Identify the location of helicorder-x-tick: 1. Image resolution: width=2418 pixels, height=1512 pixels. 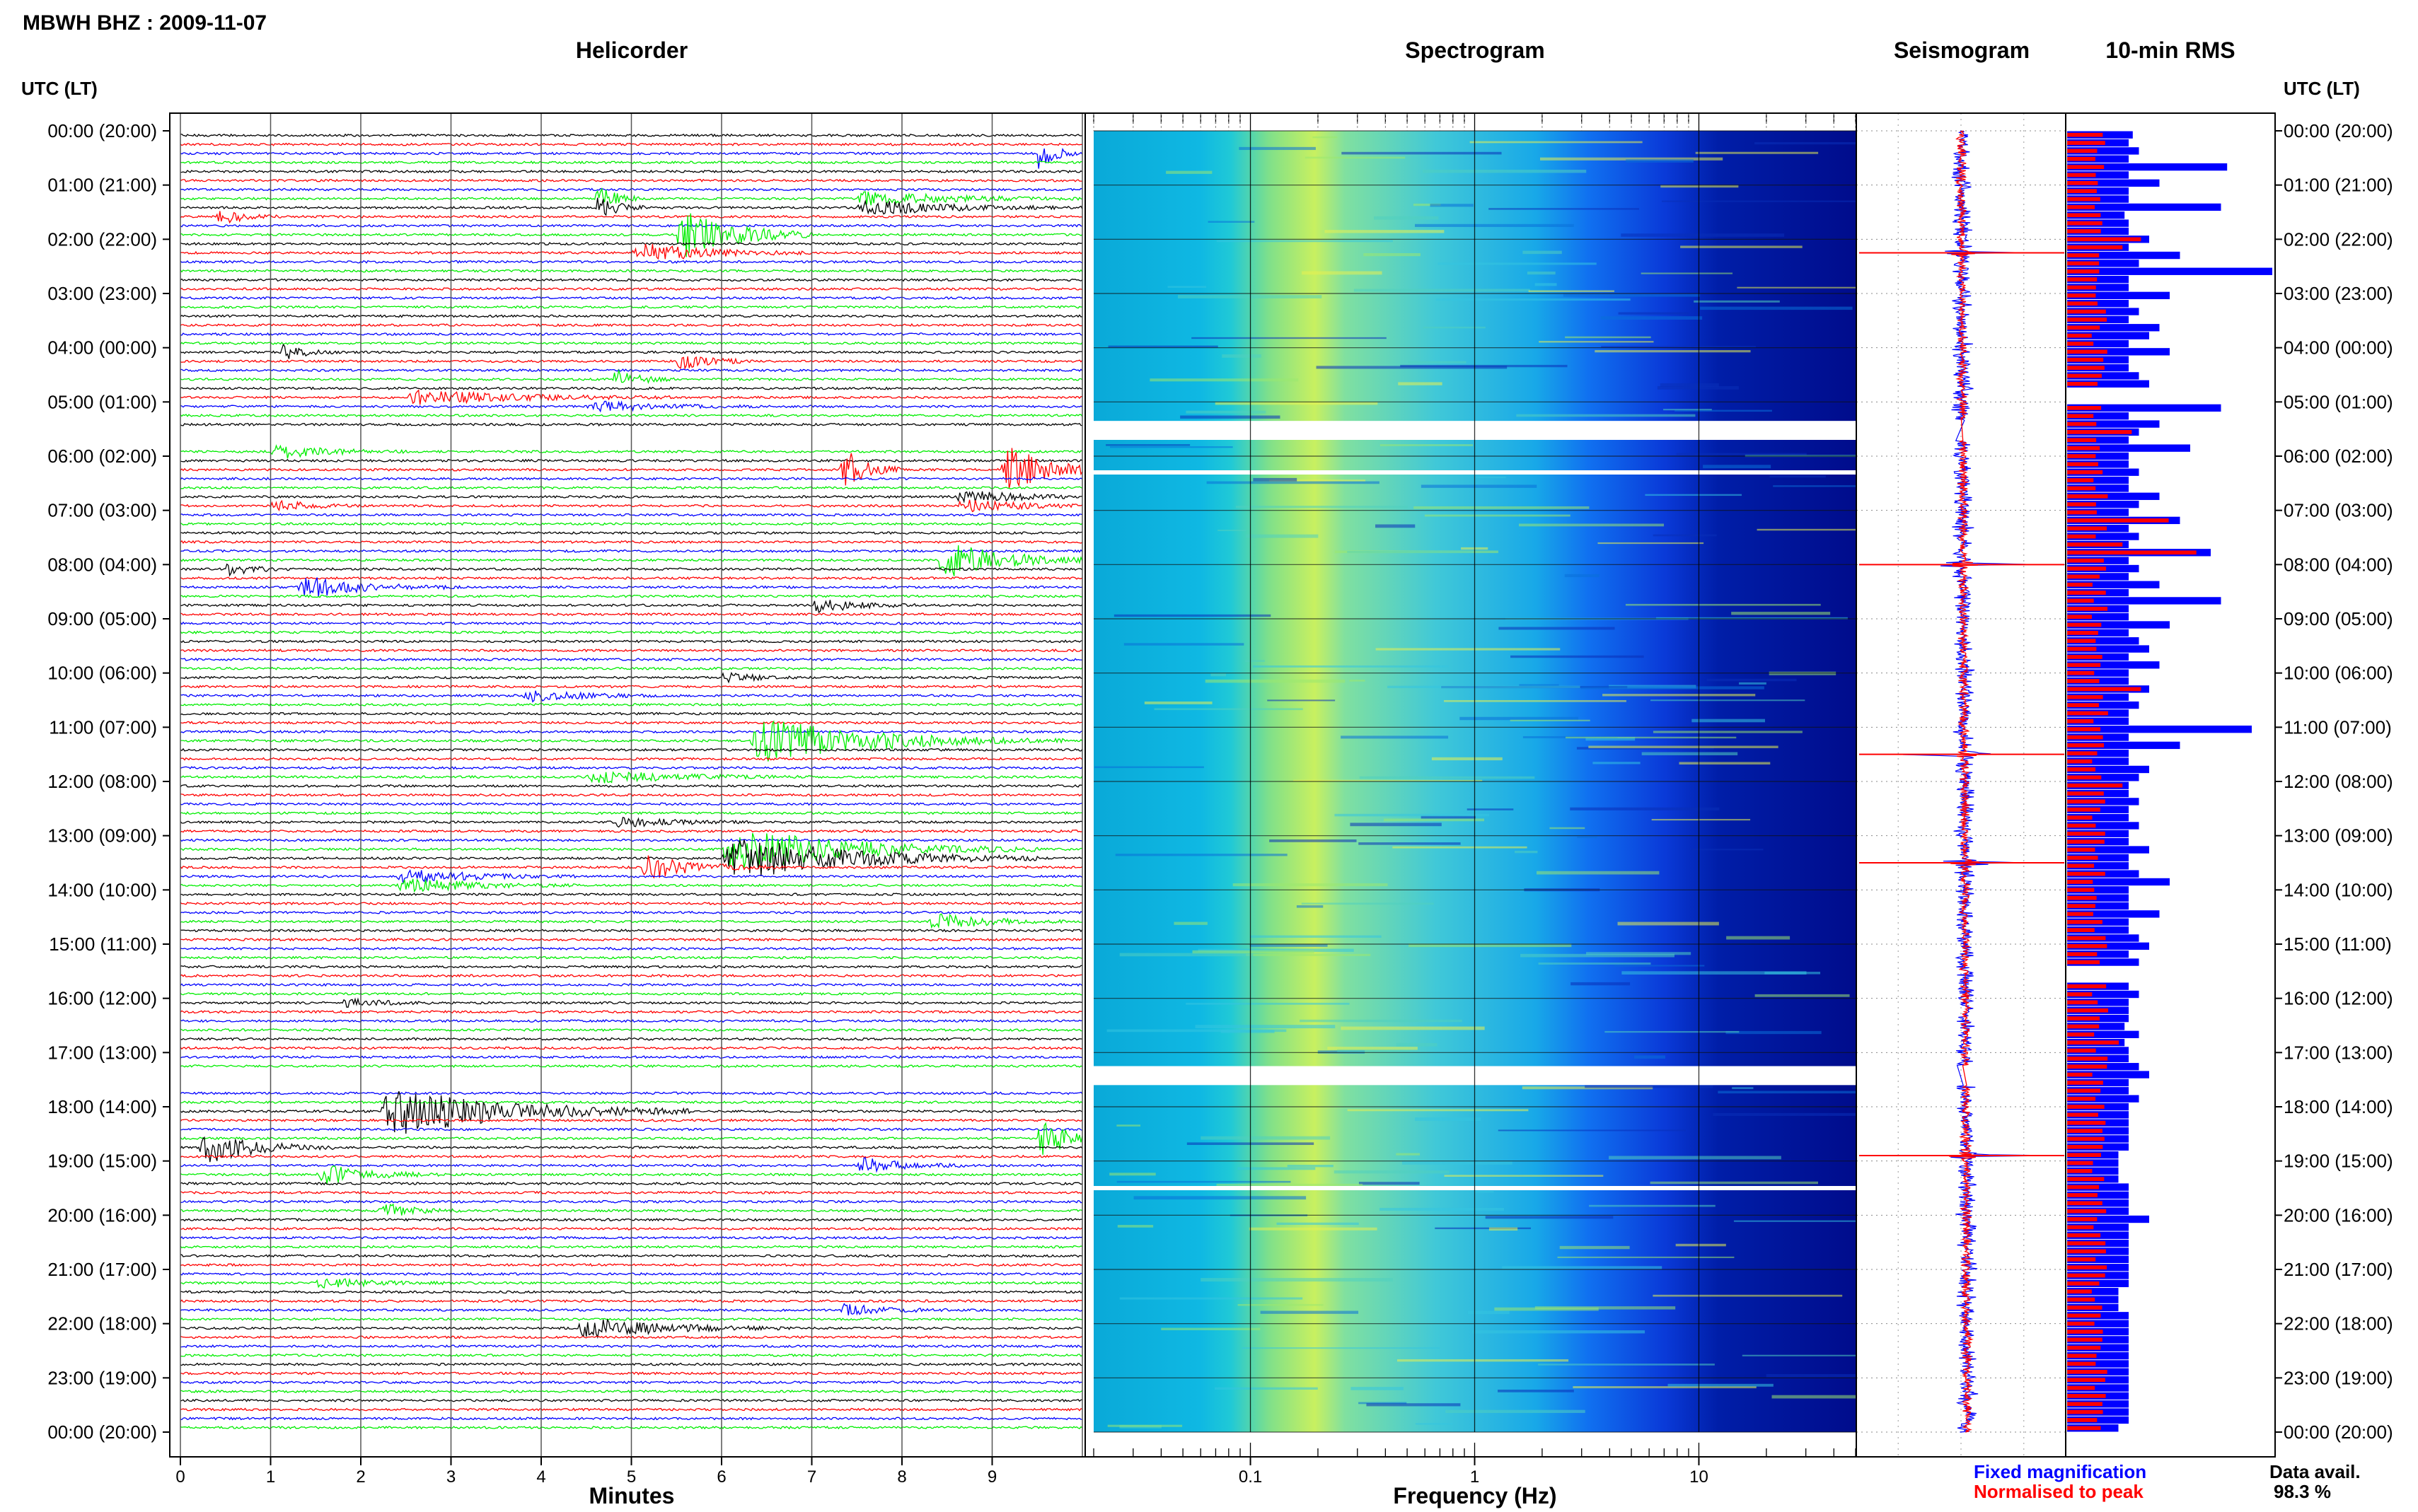
(270, 1477).